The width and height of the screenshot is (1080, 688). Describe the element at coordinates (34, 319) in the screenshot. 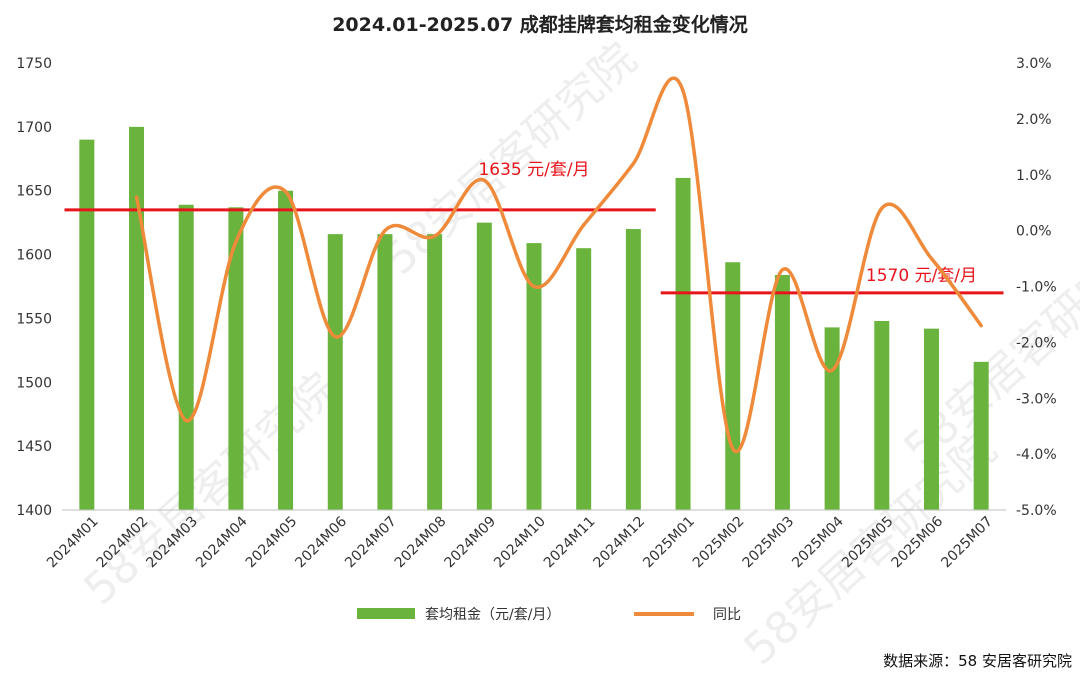

I see `y-left-tick-label: 1550` at that location.